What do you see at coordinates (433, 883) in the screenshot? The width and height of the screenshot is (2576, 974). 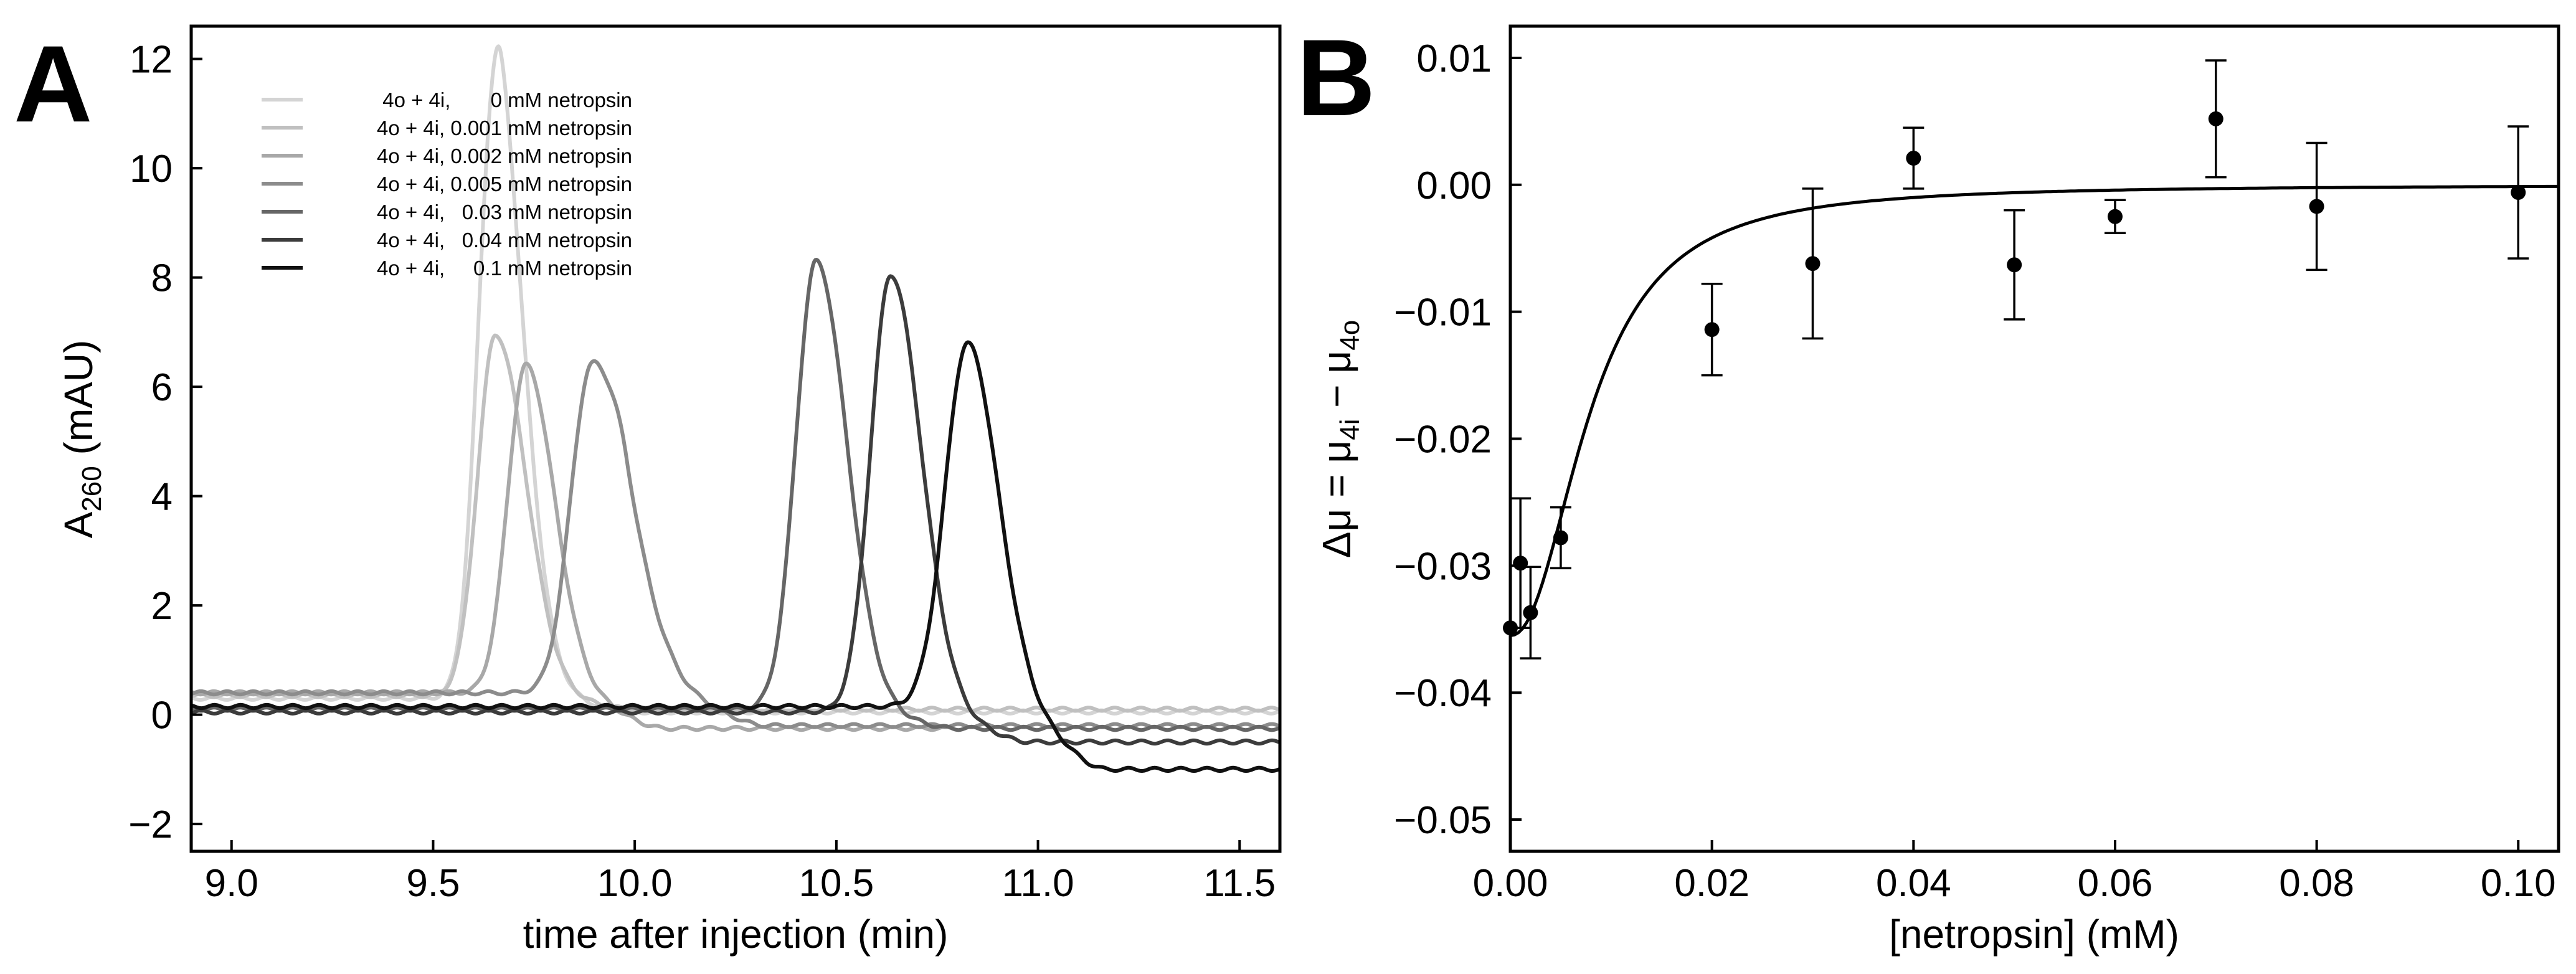 I see `x-tick-label: 9.5` at bounding box center [433, 883].